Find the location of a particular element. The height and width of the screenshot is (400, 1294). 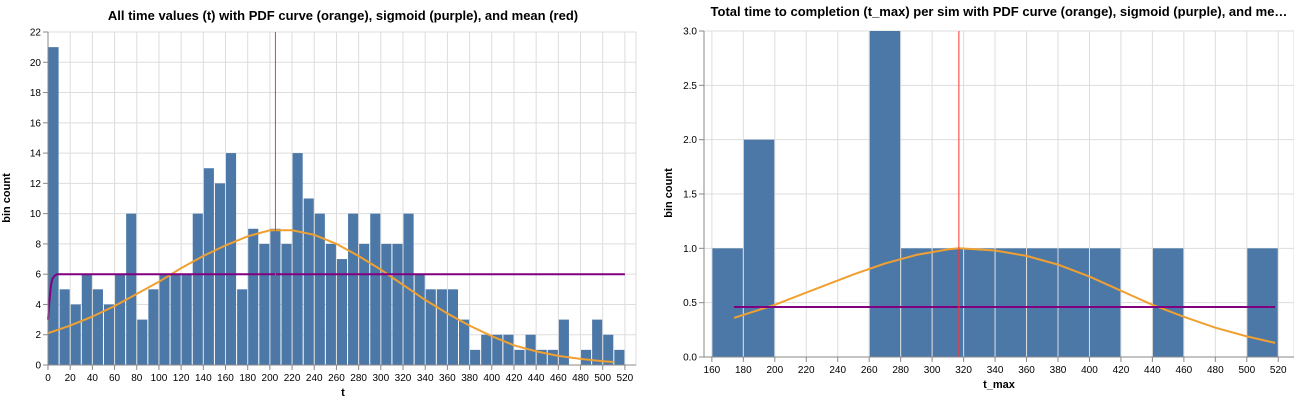

y-tick-label: 2.0 is located at coordinates (690, 140).